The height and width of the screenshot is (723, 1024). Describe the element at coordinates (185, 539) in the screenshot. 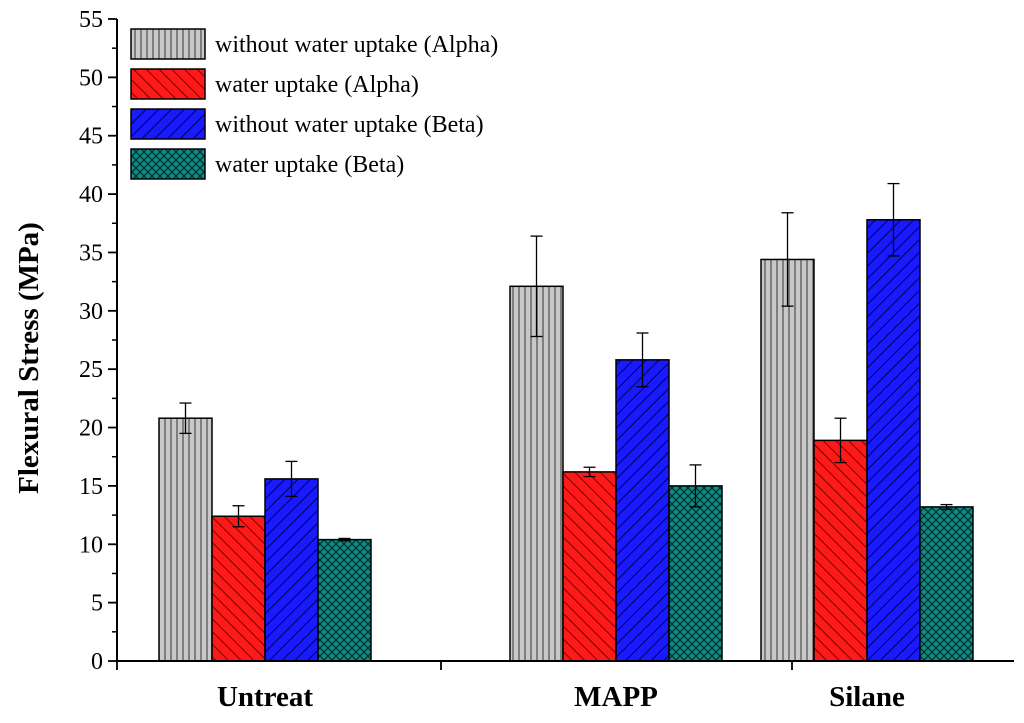

I see `bar-1-untreat` at that location.